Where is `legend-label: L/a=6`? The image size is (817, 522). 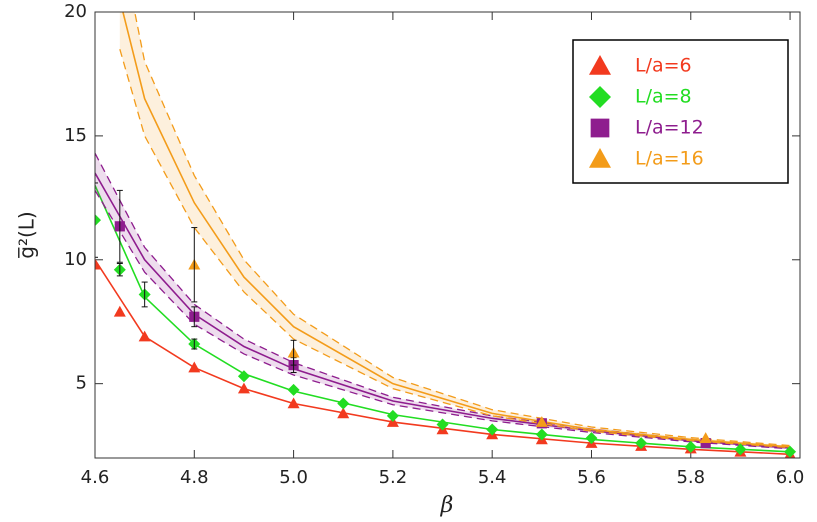
legend-label: L/a=6 is located at coordinates (663, 66).